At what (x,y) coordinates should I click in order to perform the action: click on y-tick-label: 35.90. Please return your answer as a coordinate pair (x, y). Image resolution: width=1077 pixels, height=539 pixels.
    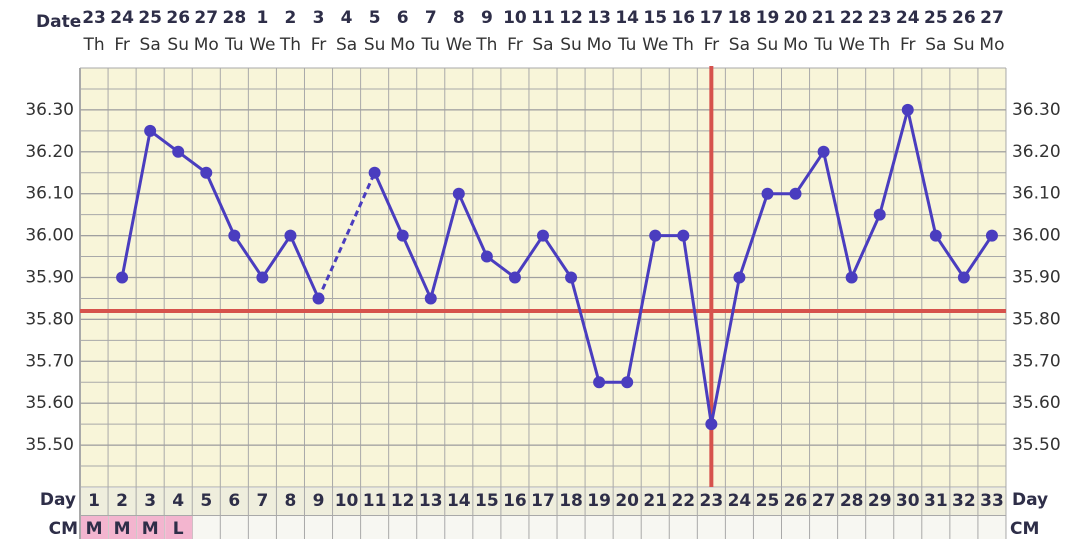
    Looking at the image, I should click on (49, 278).